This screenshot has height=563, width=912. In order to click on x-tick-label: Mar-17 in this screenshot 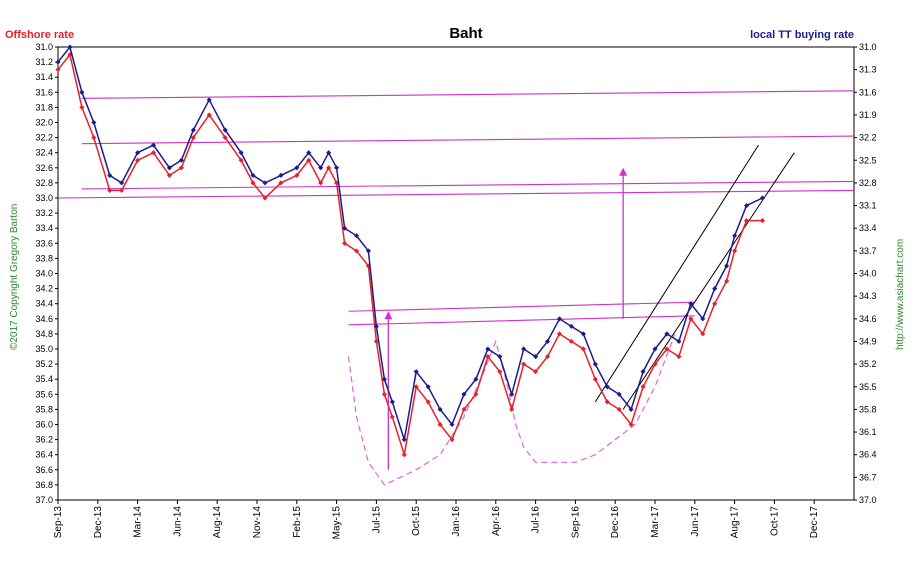, I will do `click(655, 522)`.